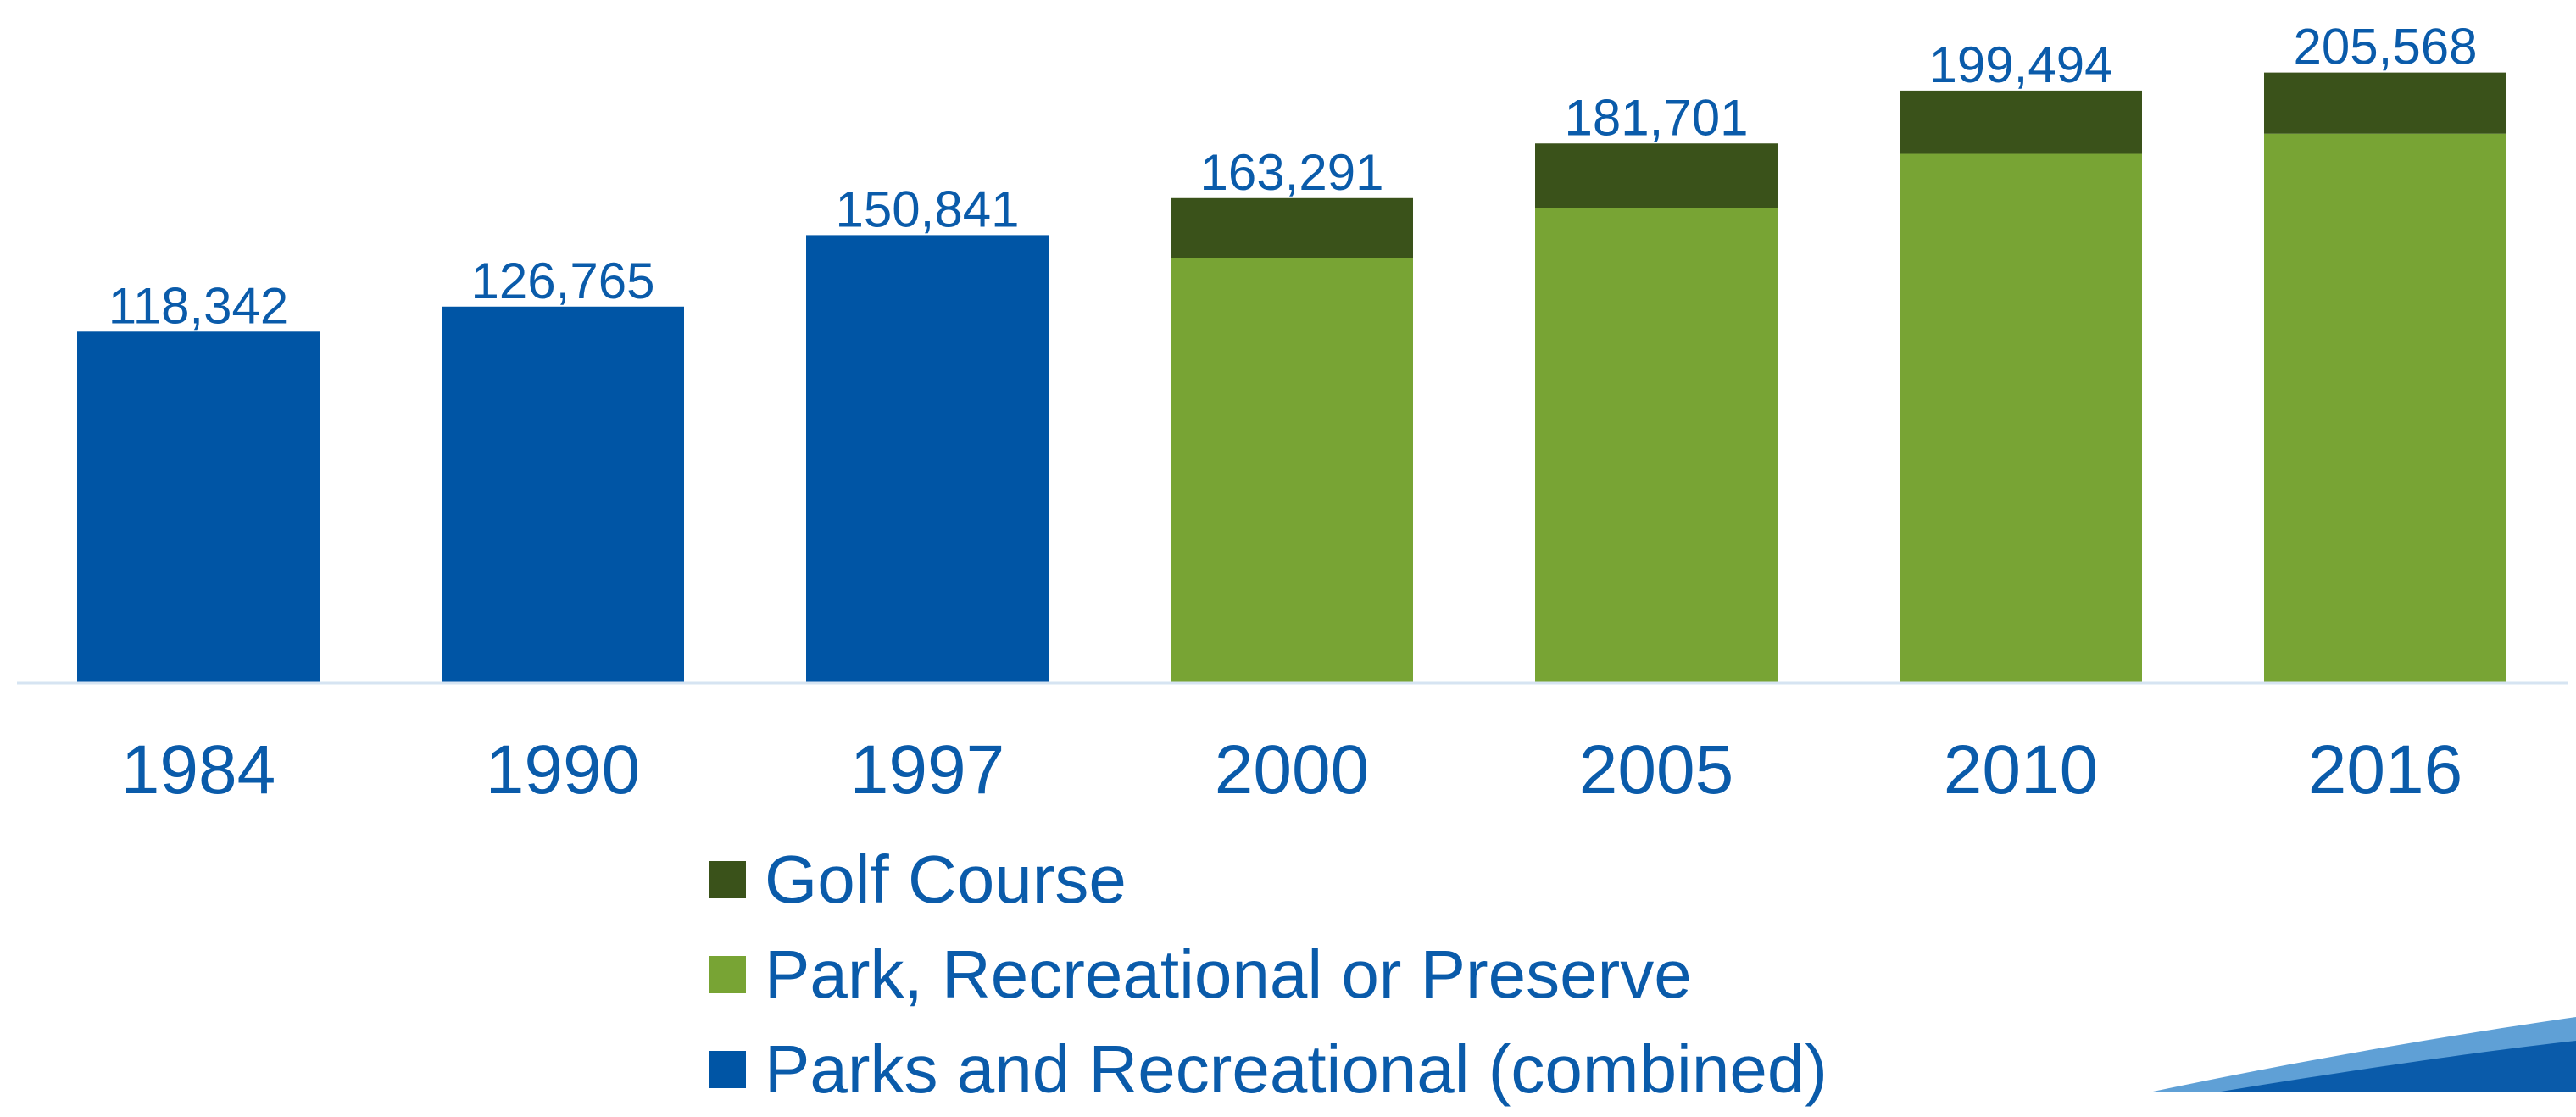 The height and width of the screenshot is (1117, 2576). What do you see at coordinates (2021, 122) in the screenshot?
I see `bar-segment-2010-golf` at bounding box center [2021, 122].